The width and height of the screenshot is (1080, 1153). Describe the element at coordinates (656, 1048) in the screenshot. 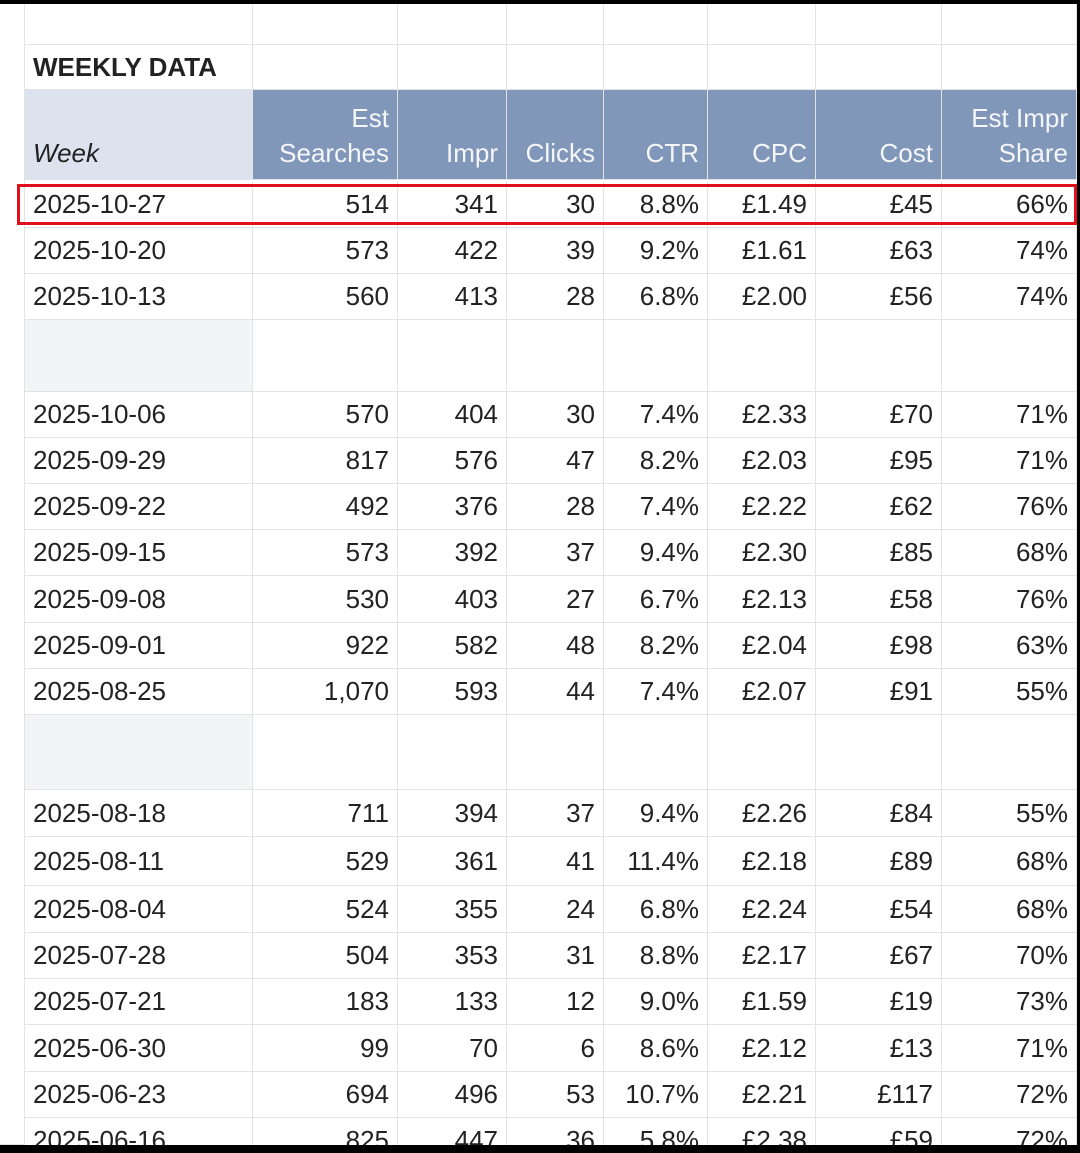

I see `data-cell: 8.6%` at that location.